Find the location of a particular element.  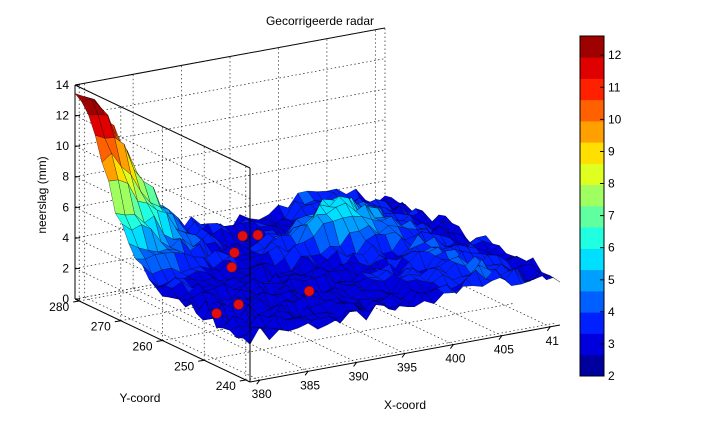

x-tick-label: 41 is located at coordinates (553, 341).